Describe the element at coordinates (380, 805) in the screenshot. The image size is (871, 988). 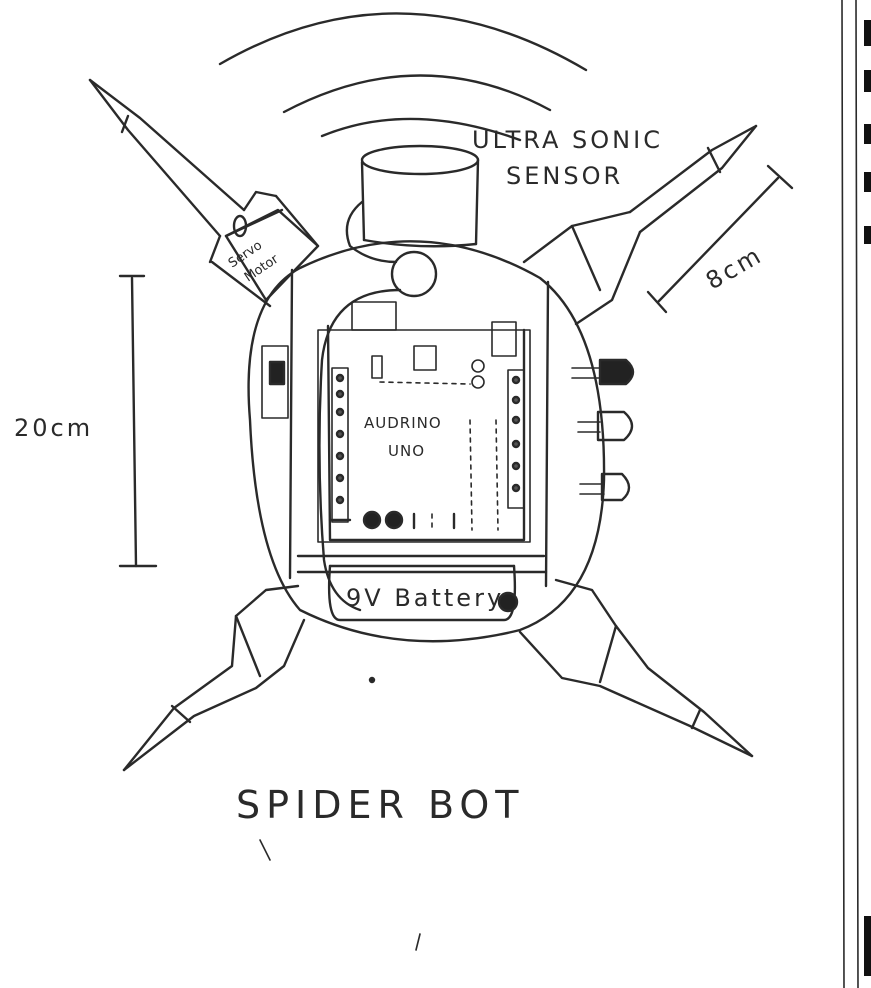
I see `diagram-title: SPIDER BOT` at that location.